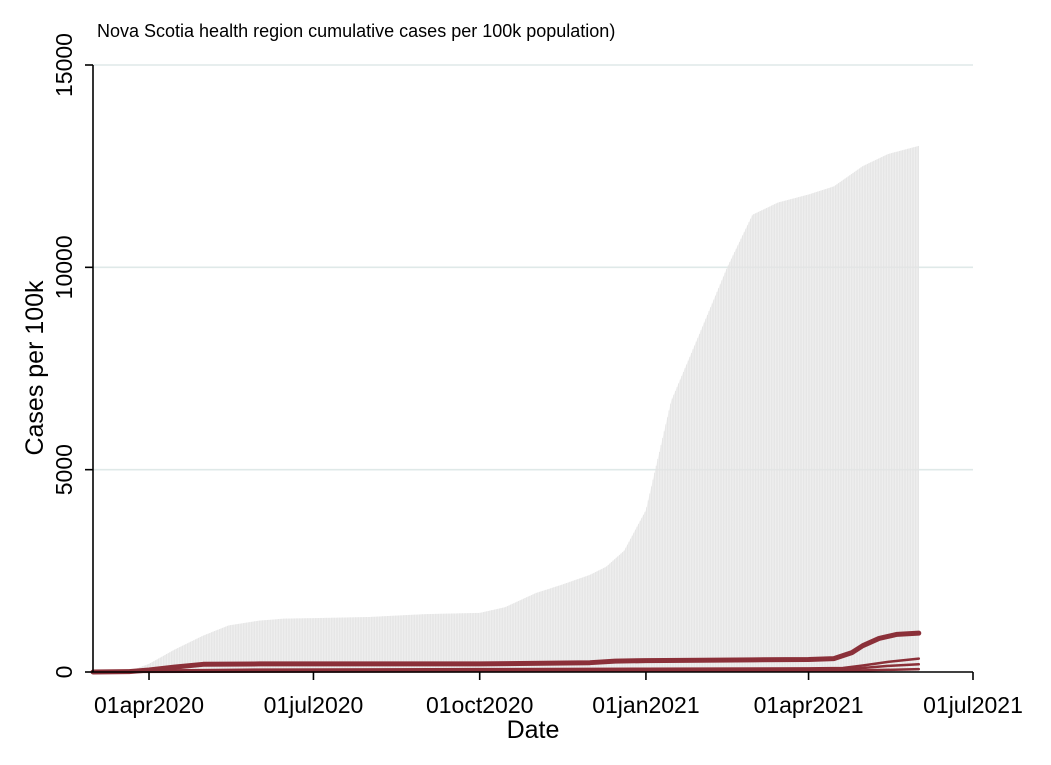  What do you see at coordinates (35, 368) in the screenshot?
I see `y-axis-label: Cases per 100k` at bounding box center [35, 368].